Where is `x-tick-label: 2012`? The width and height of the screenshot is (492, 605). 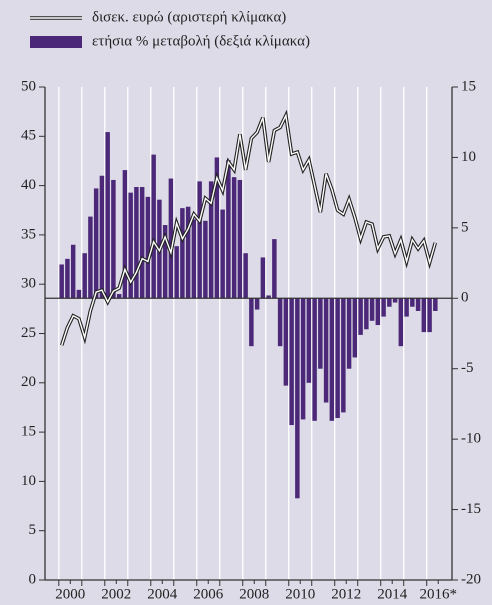 x-tick-label: 2012 is located at coordinates (346, 594).